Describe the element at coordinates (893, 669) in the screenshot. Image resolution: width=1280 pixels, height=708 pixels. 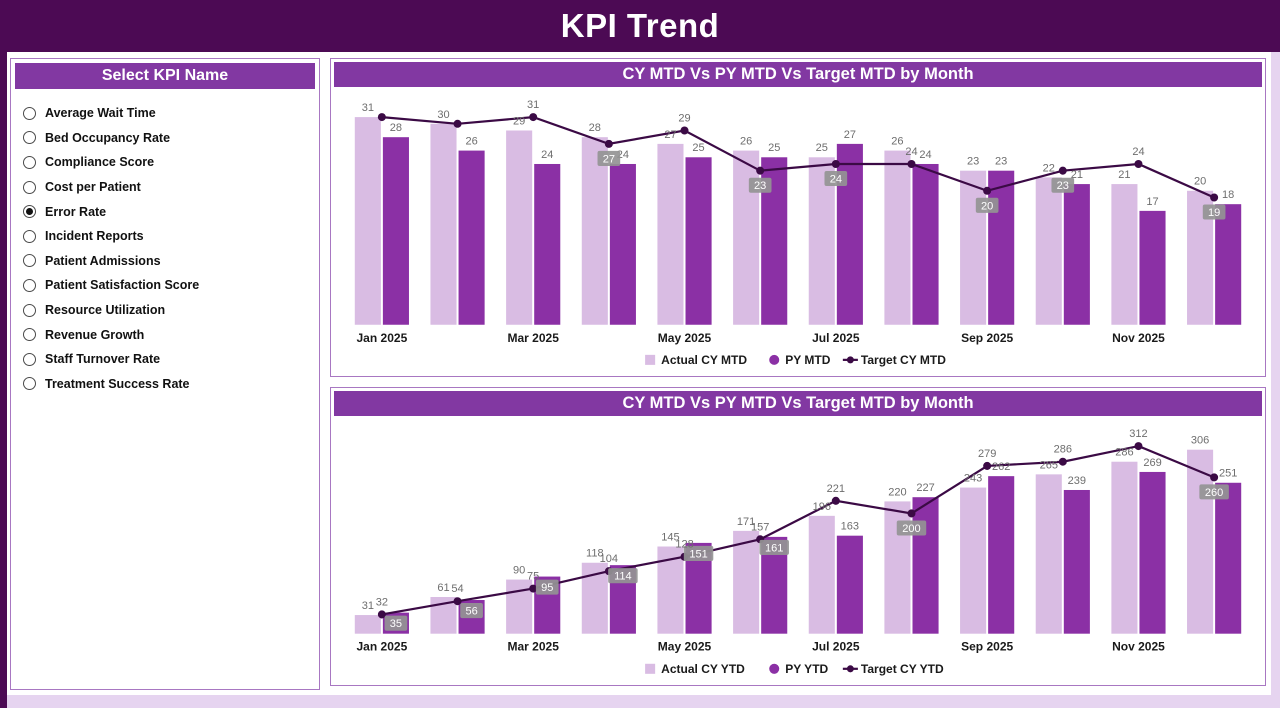
I see `legend-item: Target CY YTD` at that location.